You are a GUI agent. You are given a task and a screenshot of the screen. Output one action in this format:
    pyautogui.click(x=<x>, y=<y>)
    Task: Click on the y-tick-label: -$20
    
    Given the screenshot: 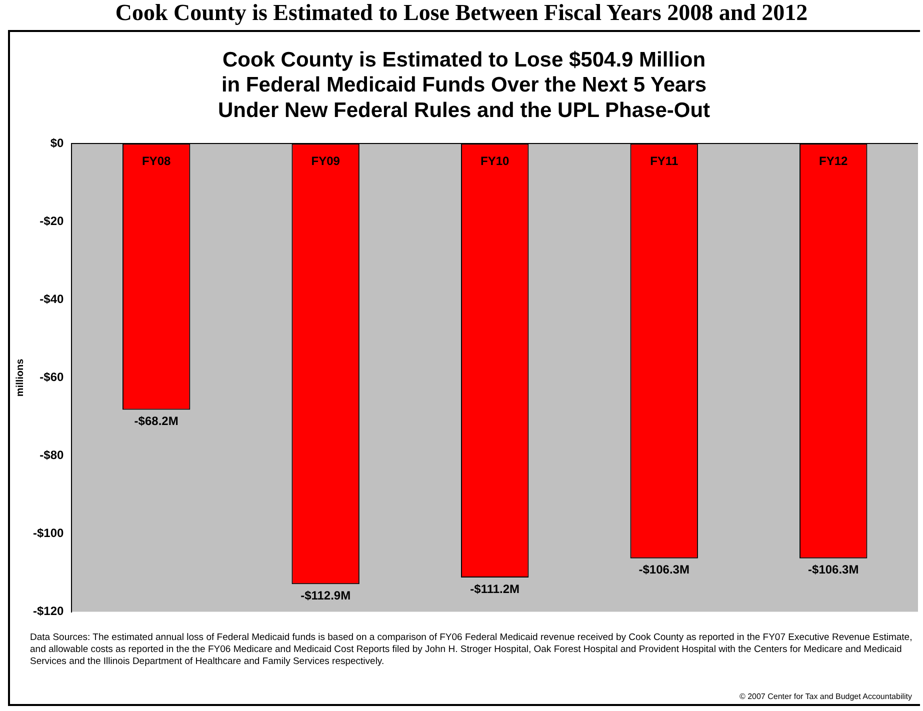 What is the action you would take?
    pyautogui.click(x=52, y=221)
    